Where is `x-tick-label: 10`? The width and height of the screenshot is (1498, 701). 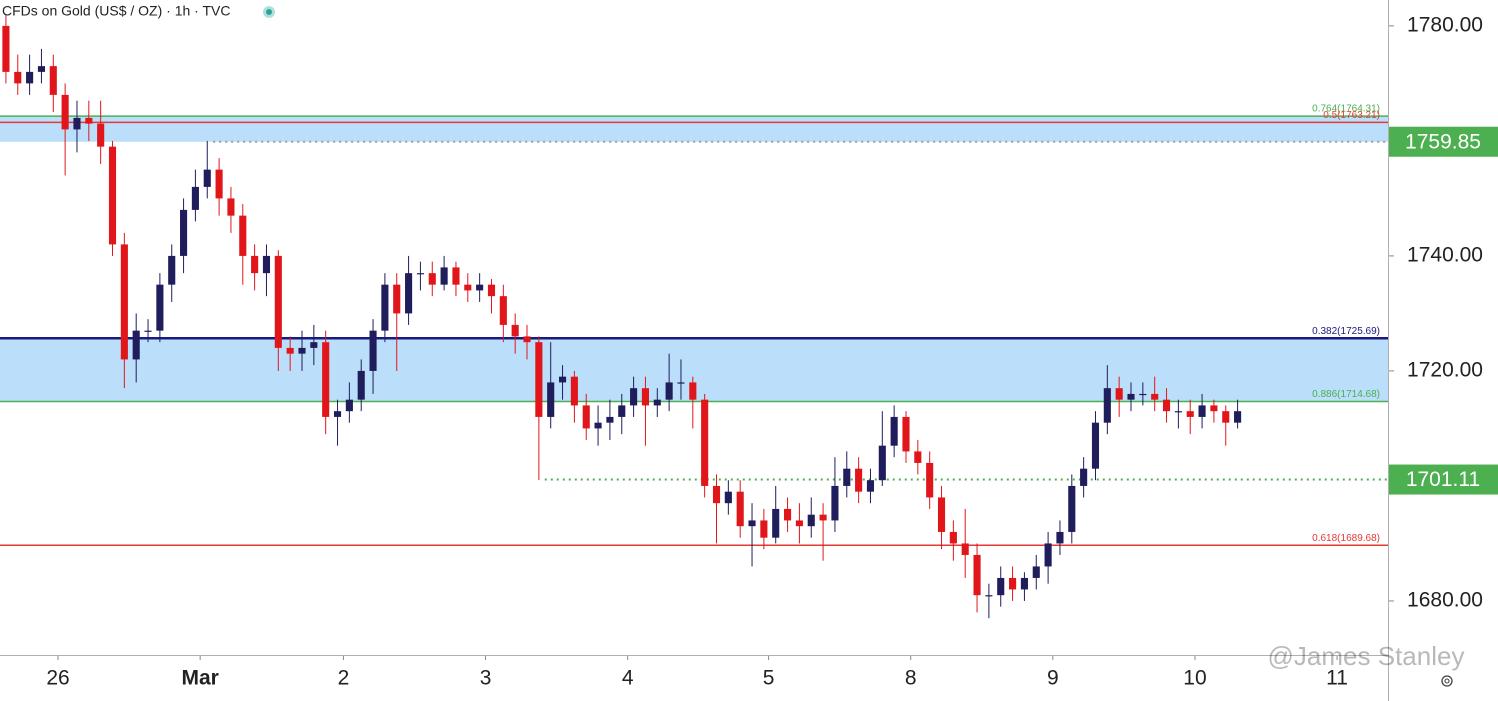 x-tick-label: 10 is located at coordinates (1194, 678).